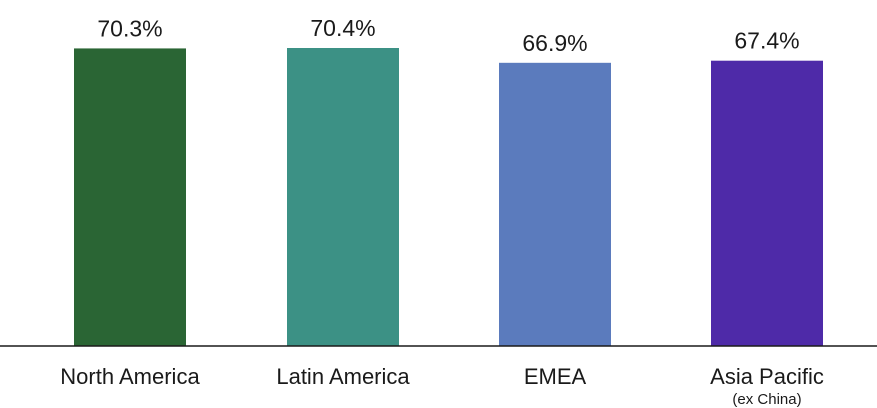 The image size is (877, 408). I want to click on x-tick-label: North America, so click(130, 376).